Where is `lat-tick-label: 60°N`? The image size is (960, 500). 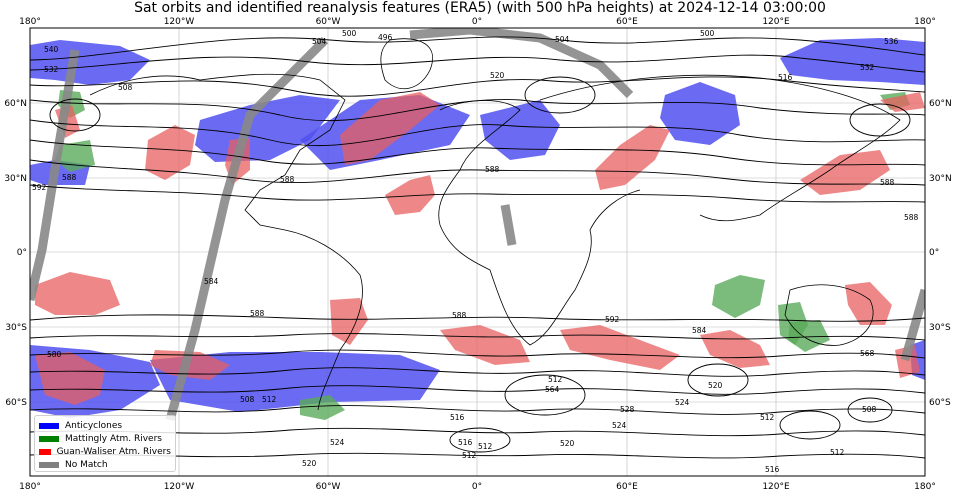
lat-tick-label: 60°N is located at coordinates (940, 104).